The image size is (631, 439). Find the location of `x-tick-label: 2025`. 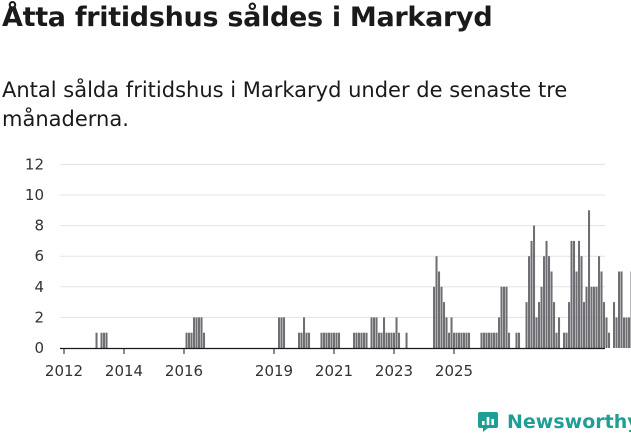

x-tick-label: 2025 is located at coordinates (454, 371).